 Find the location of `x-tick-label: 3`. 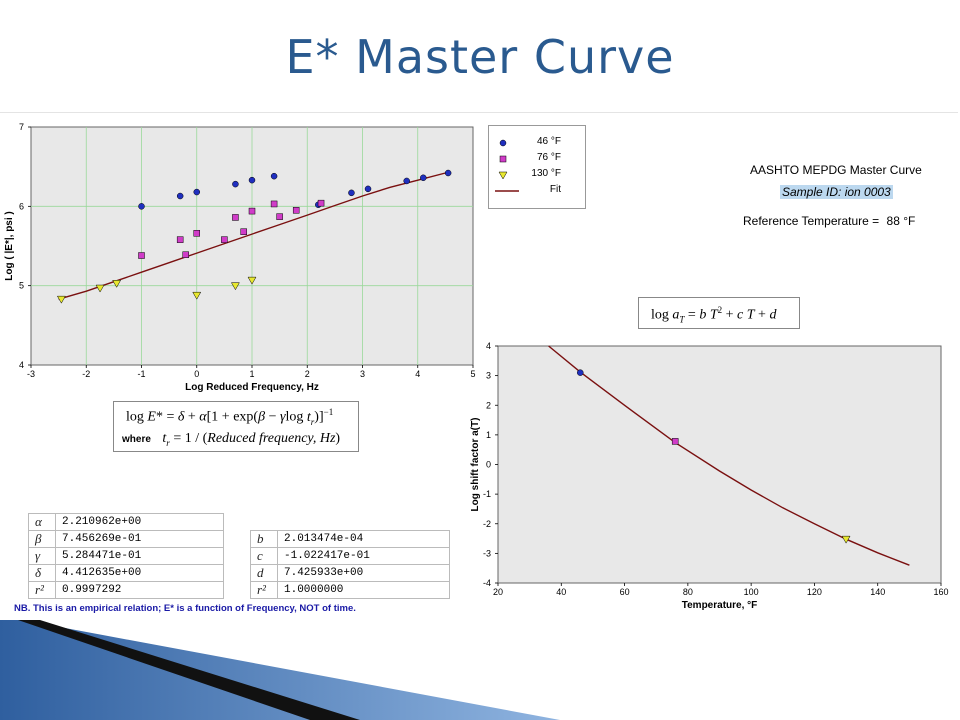

x-tick-label: 3 is located at coordinates (362, 374).